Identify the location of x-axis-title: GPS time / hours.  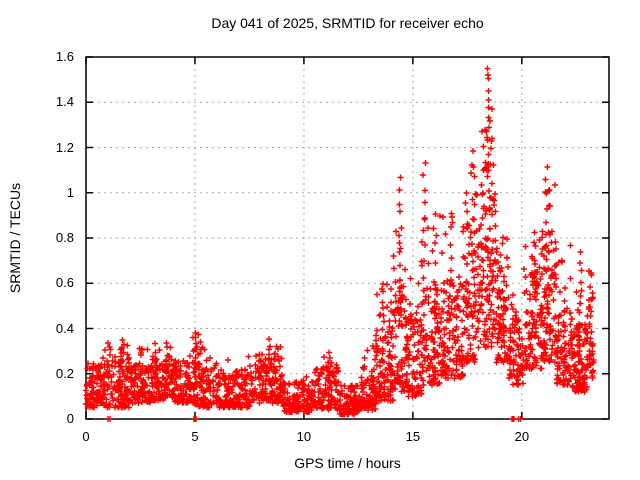
(347, 463).